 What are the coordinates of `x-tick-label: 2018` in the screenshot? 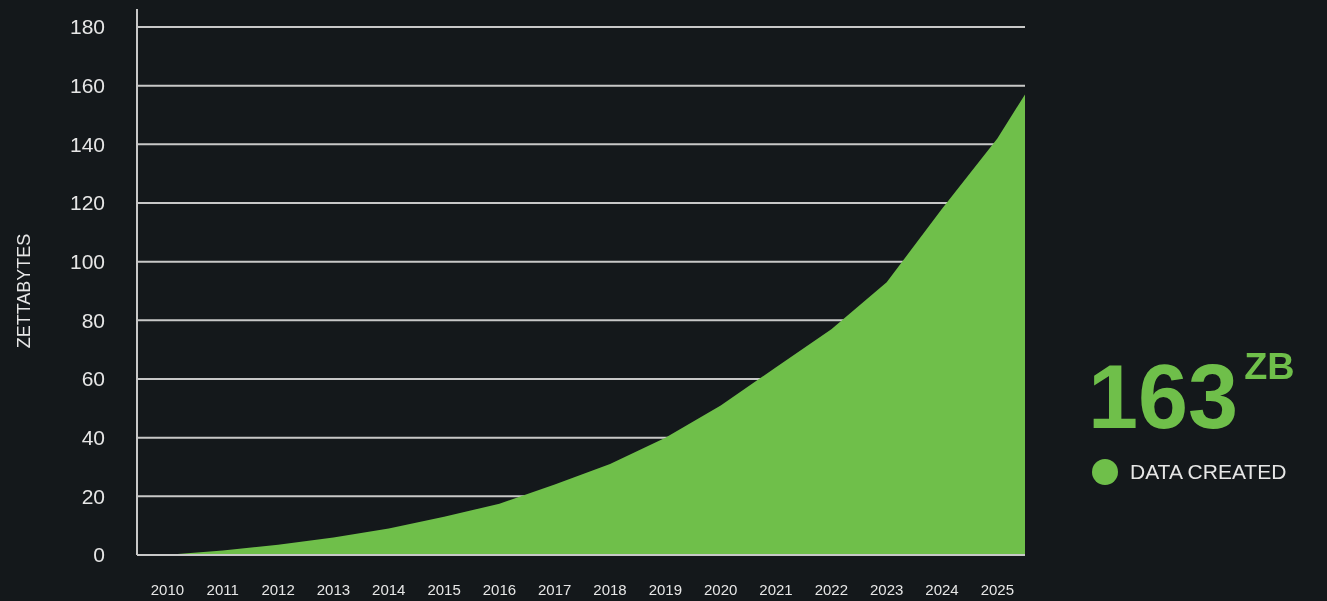 It's located at (610, 590).